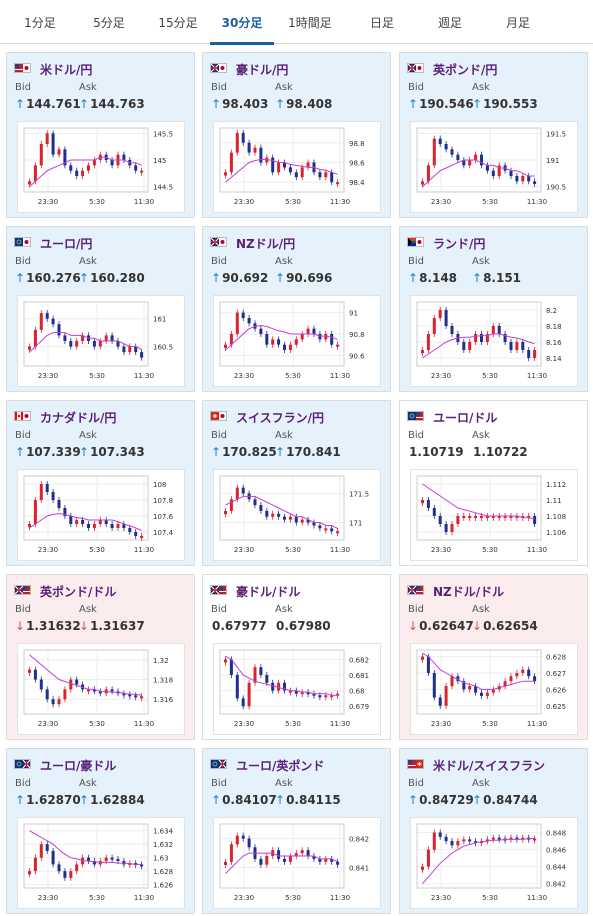 This screenshot has width=593, height=916. What do you see at coordinates (103, 243) in the screenshot?
I see `pair-link: ユーロ/円` at bounding box center [103, 243].